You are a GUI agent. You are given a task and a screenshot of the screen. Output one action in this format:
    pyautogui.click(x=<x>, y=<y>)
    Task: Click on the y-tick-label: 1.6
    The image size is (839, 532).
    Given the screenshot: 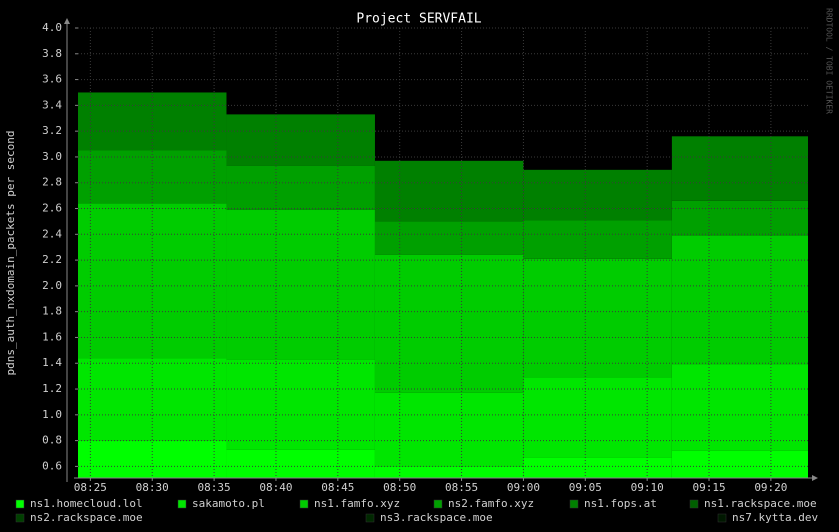 What is the action you would take?
    pyautogui.click(x=52, y=336)
    